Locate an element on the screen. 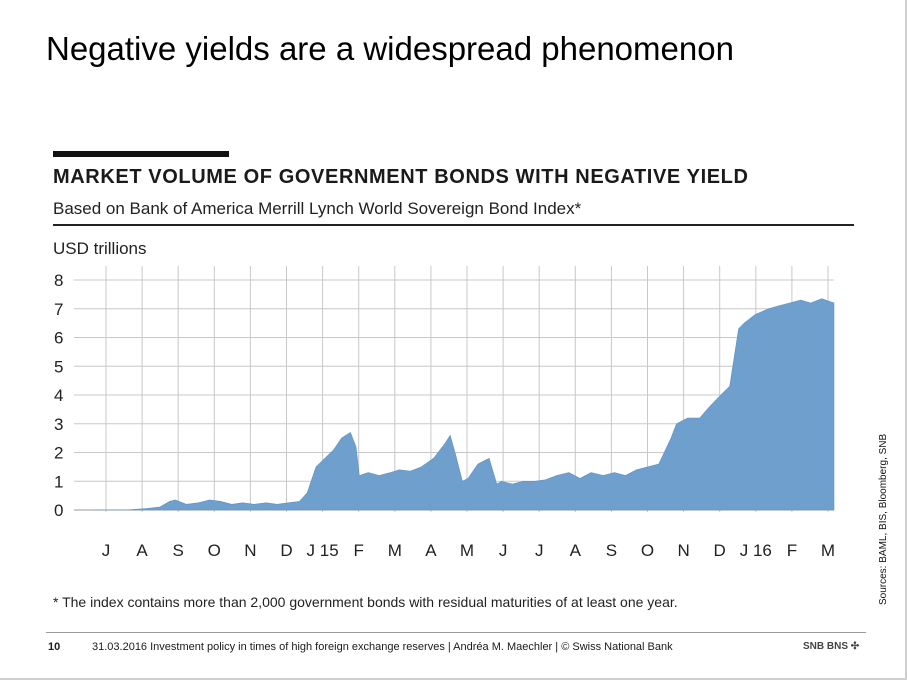  y-tick-label: 2 is located at coordinates (58, 453).